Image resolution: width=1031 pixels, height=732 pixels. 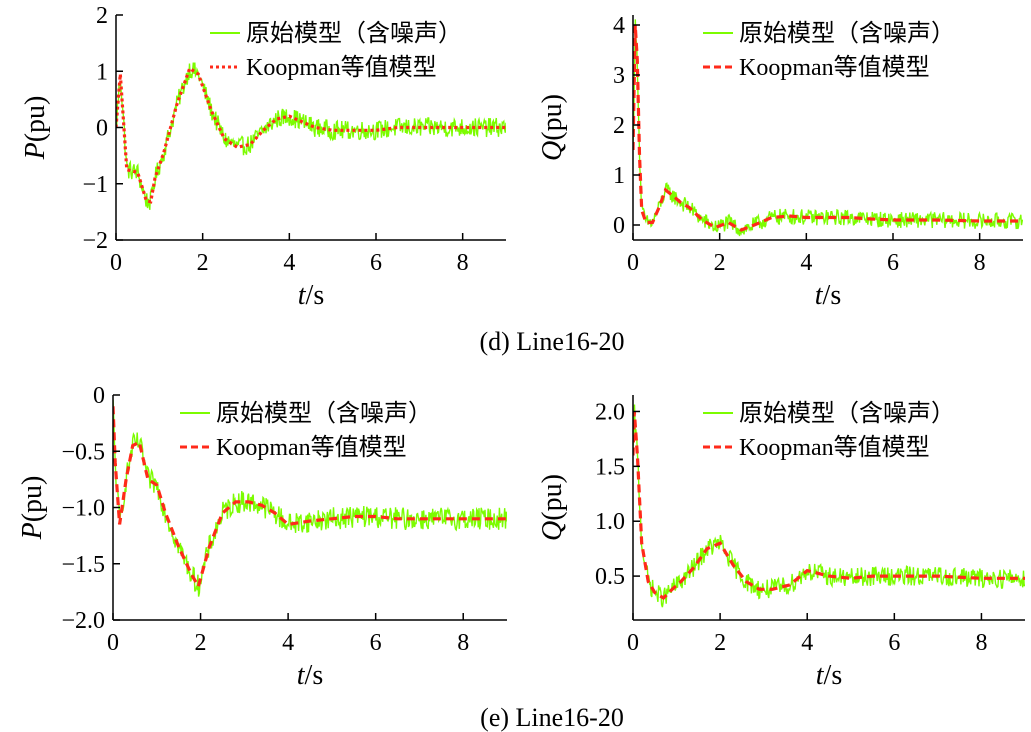 What do you see at coordinates (610, 412) in the screenshot?
I see `y-tick-label: 2.0` at bounding box center [610, 412].